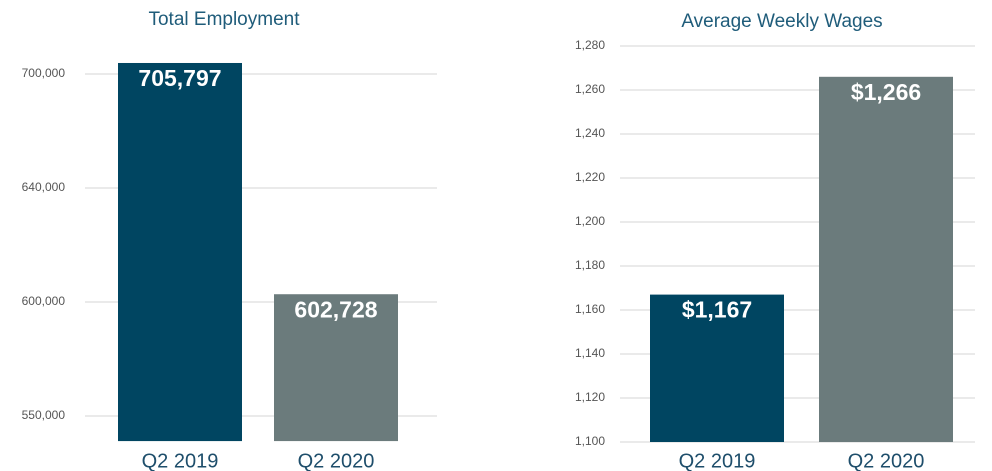  What do you see at coordinates (886, 92) in the screenshot?
I see `value-label: $1,266` at bounding box center [886, 92].